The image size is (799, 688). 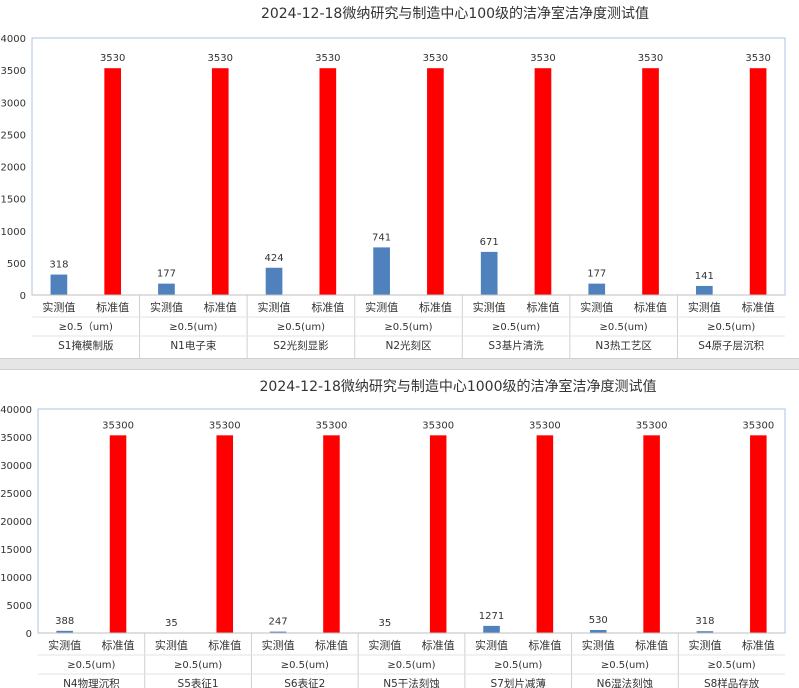 I want to click on x-particle-label: ≥0.5（um), so click(x=86, y=327).